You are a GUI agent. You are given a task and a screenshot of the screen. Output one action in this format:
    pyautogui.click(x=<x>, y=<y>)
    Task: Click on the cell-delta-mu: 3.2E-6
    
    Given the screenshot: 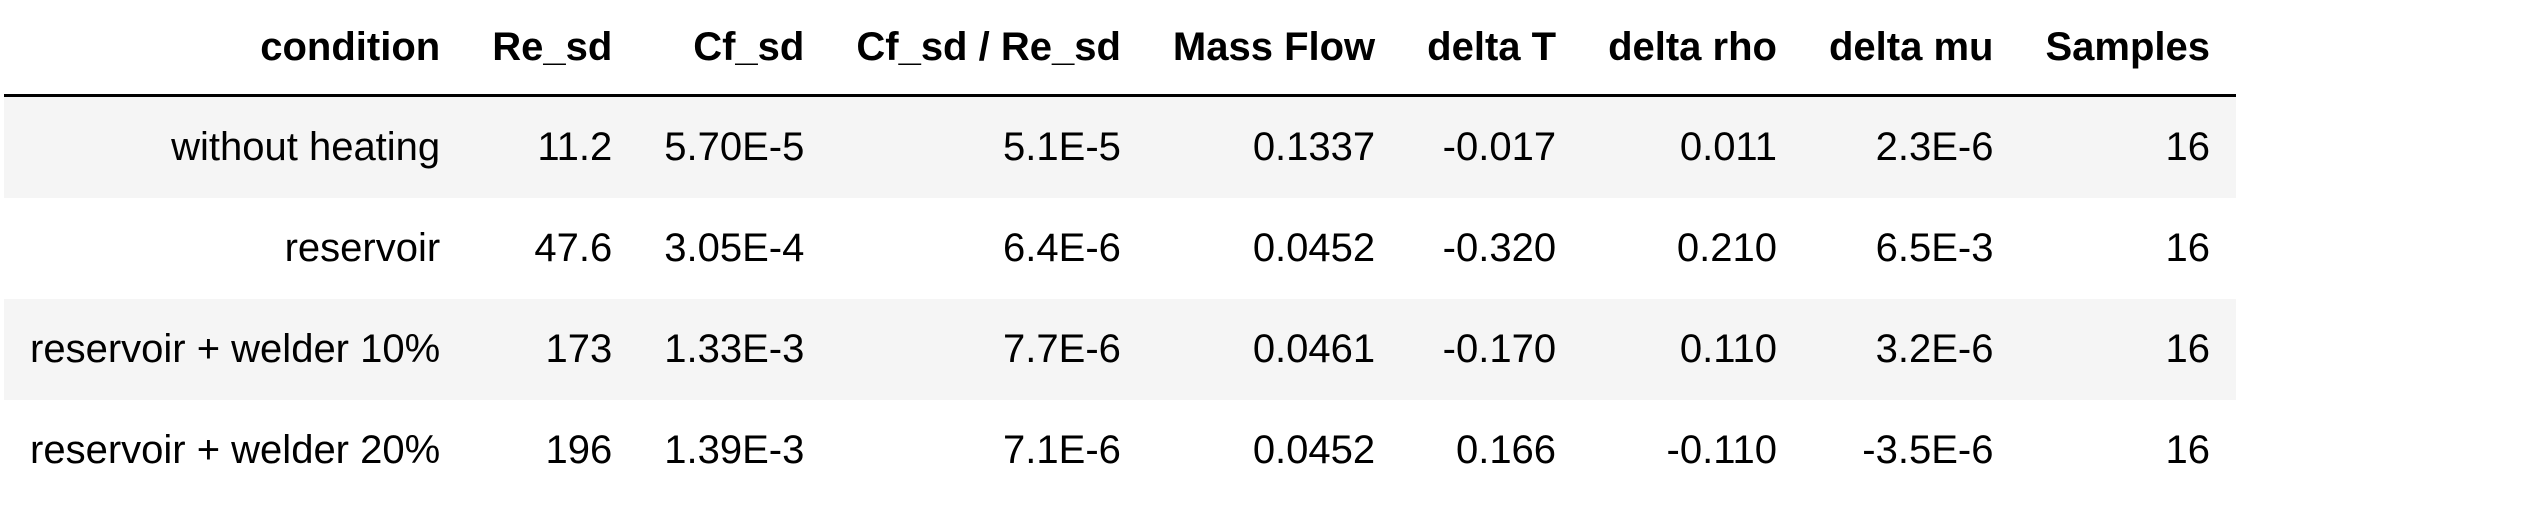 What is the action you would take?
    pyautogui.click(x=1911, y=349)
    